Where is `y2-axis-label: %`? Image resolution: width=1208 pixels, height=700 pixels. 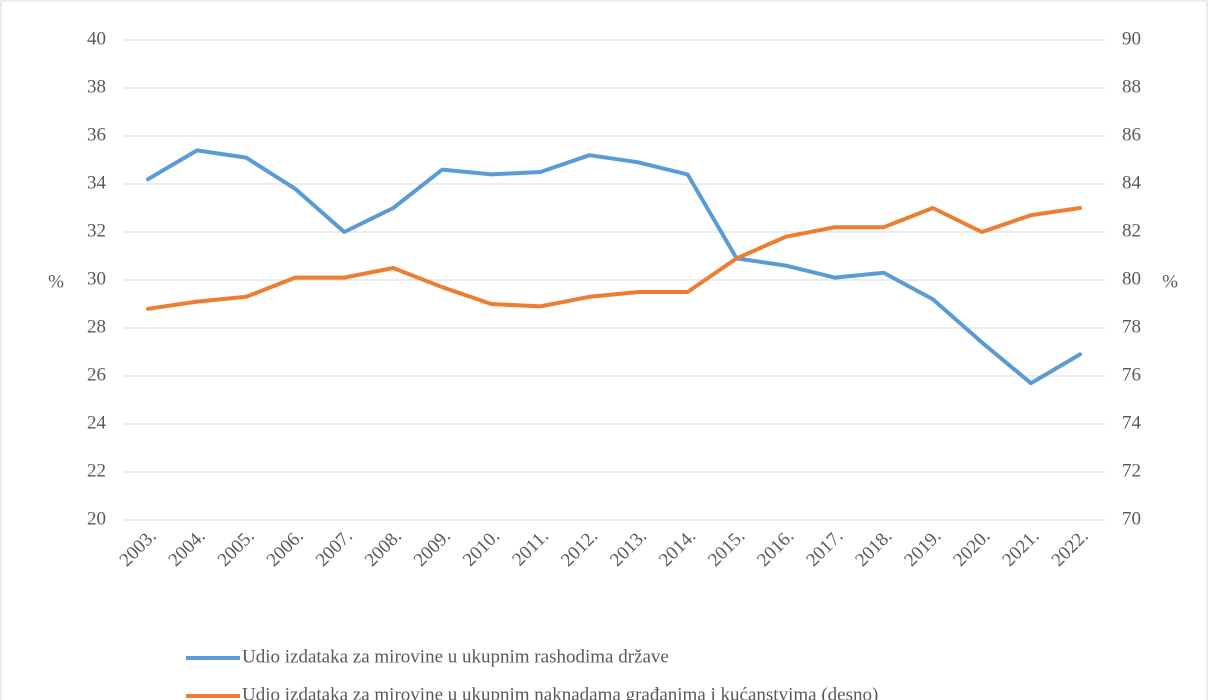
y2-axis-label: % is located at coordinates (1170, 281).